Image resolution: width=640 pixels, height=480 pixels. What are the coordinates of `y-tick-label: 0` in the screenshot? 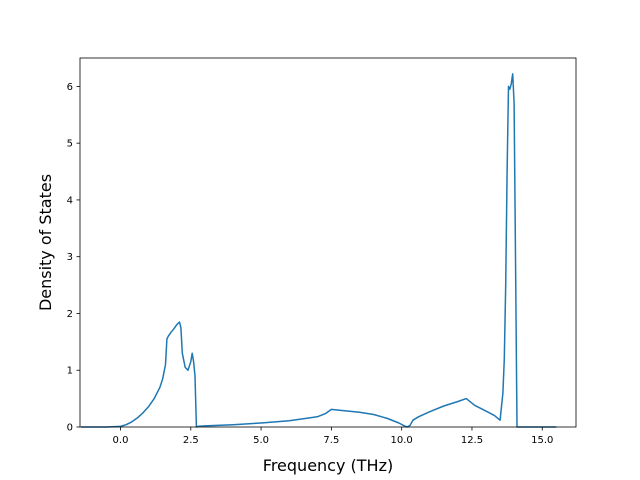 It's located at (70, 428).